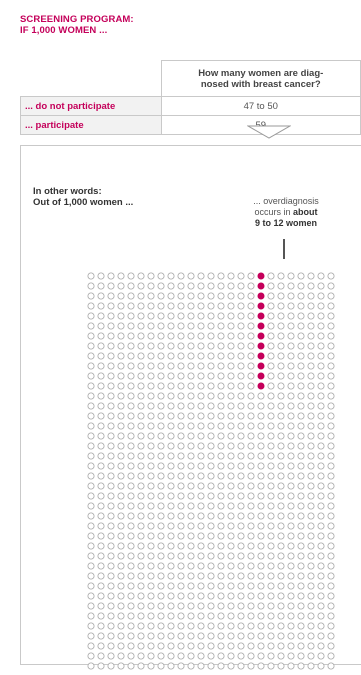 The width and height of the screenshot is (361, 675). What do you see at coordinates (305, 212) in the screenshot?
I see `note-line-2-bold: about` at bounding box center [305, 212].